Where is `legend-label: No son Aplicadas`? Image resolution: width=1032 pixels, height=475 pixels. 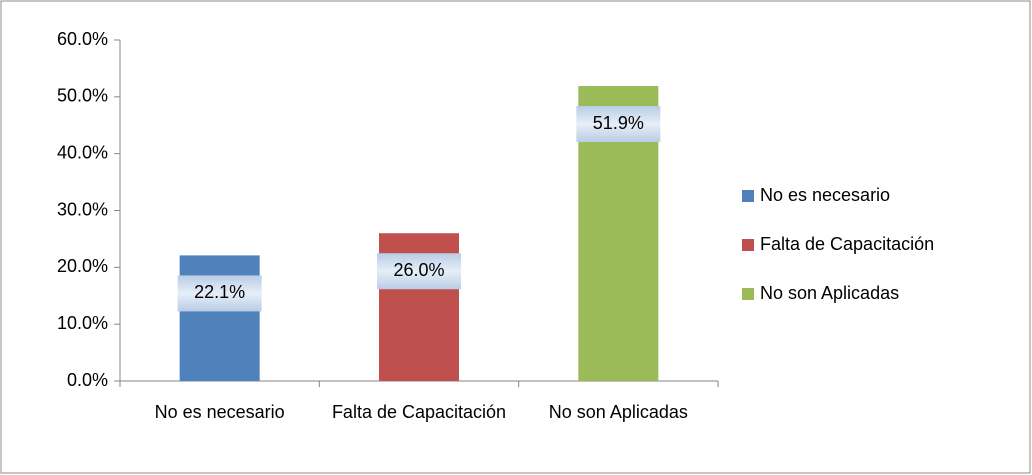 legend-label: No son Aplicadas is located at coordinates (829, 293).